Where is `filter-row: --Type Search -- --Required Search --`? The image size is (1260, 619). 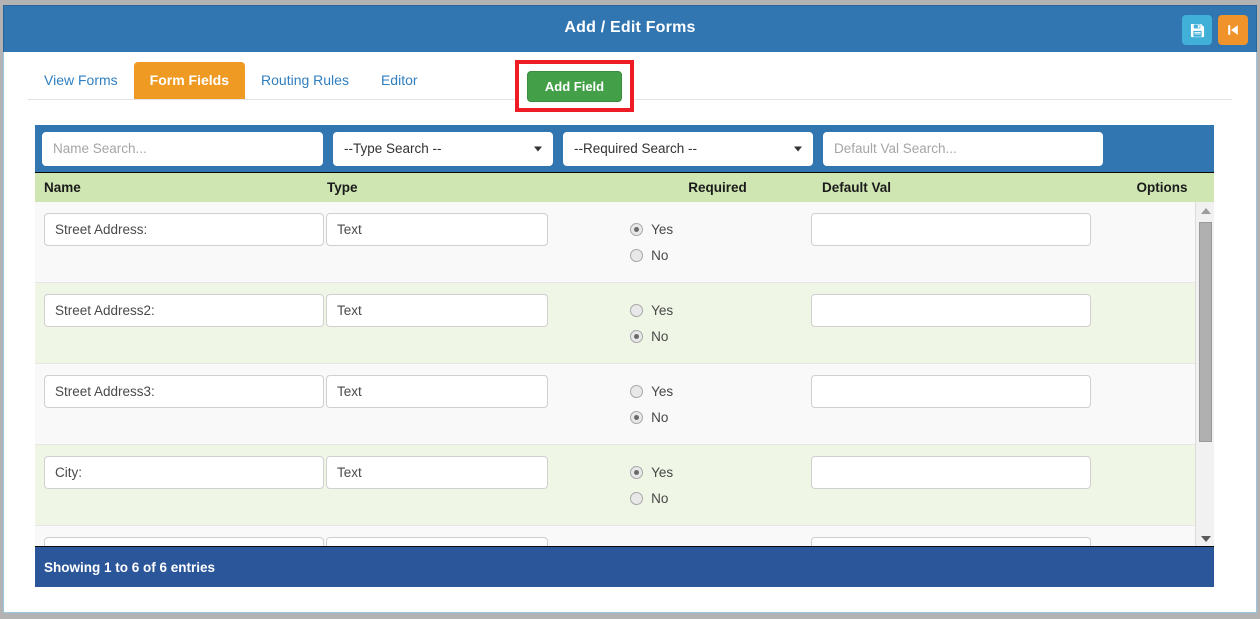
filter-row: --Type Search -- --Required Search -- is located at coordinates (624, 148).